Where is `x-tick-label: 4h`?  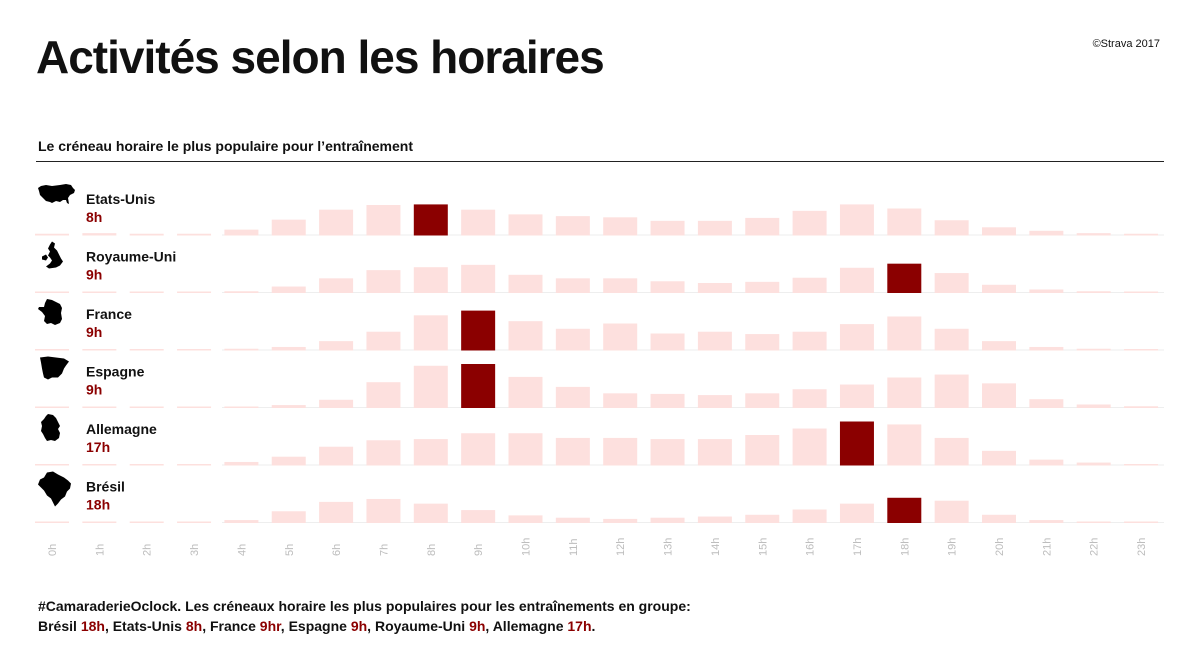 x-tick-label: 4h is located at coordinates (242, 550).